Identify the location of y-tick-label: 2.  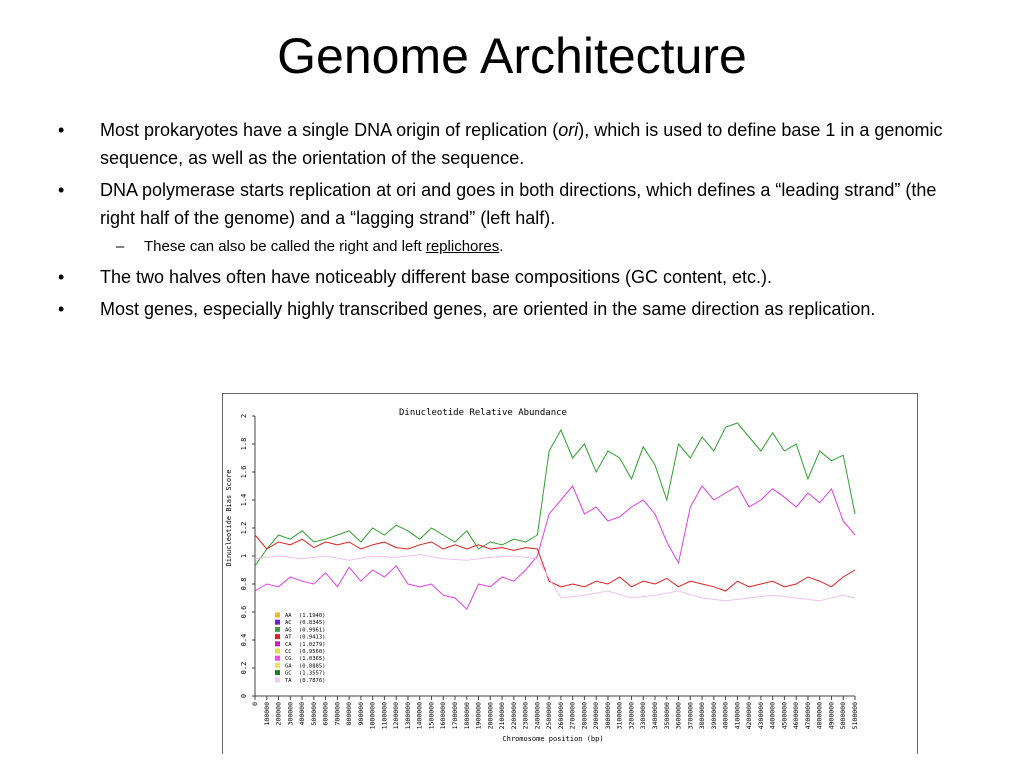
(244, 416).